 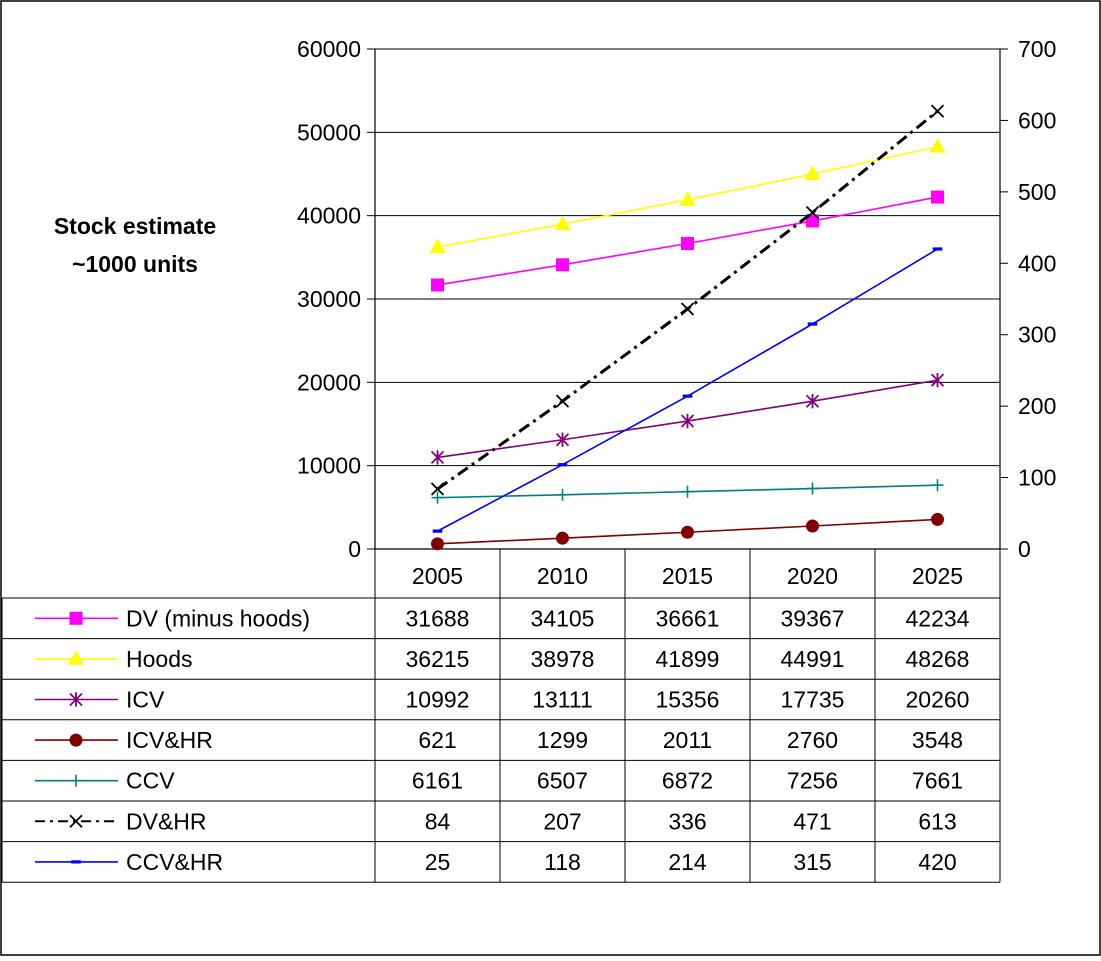 What do you see at coordinates (1024, 549) in the screenshot?
I see `right-tick-label: 0` at bounding box center [1024, 549].